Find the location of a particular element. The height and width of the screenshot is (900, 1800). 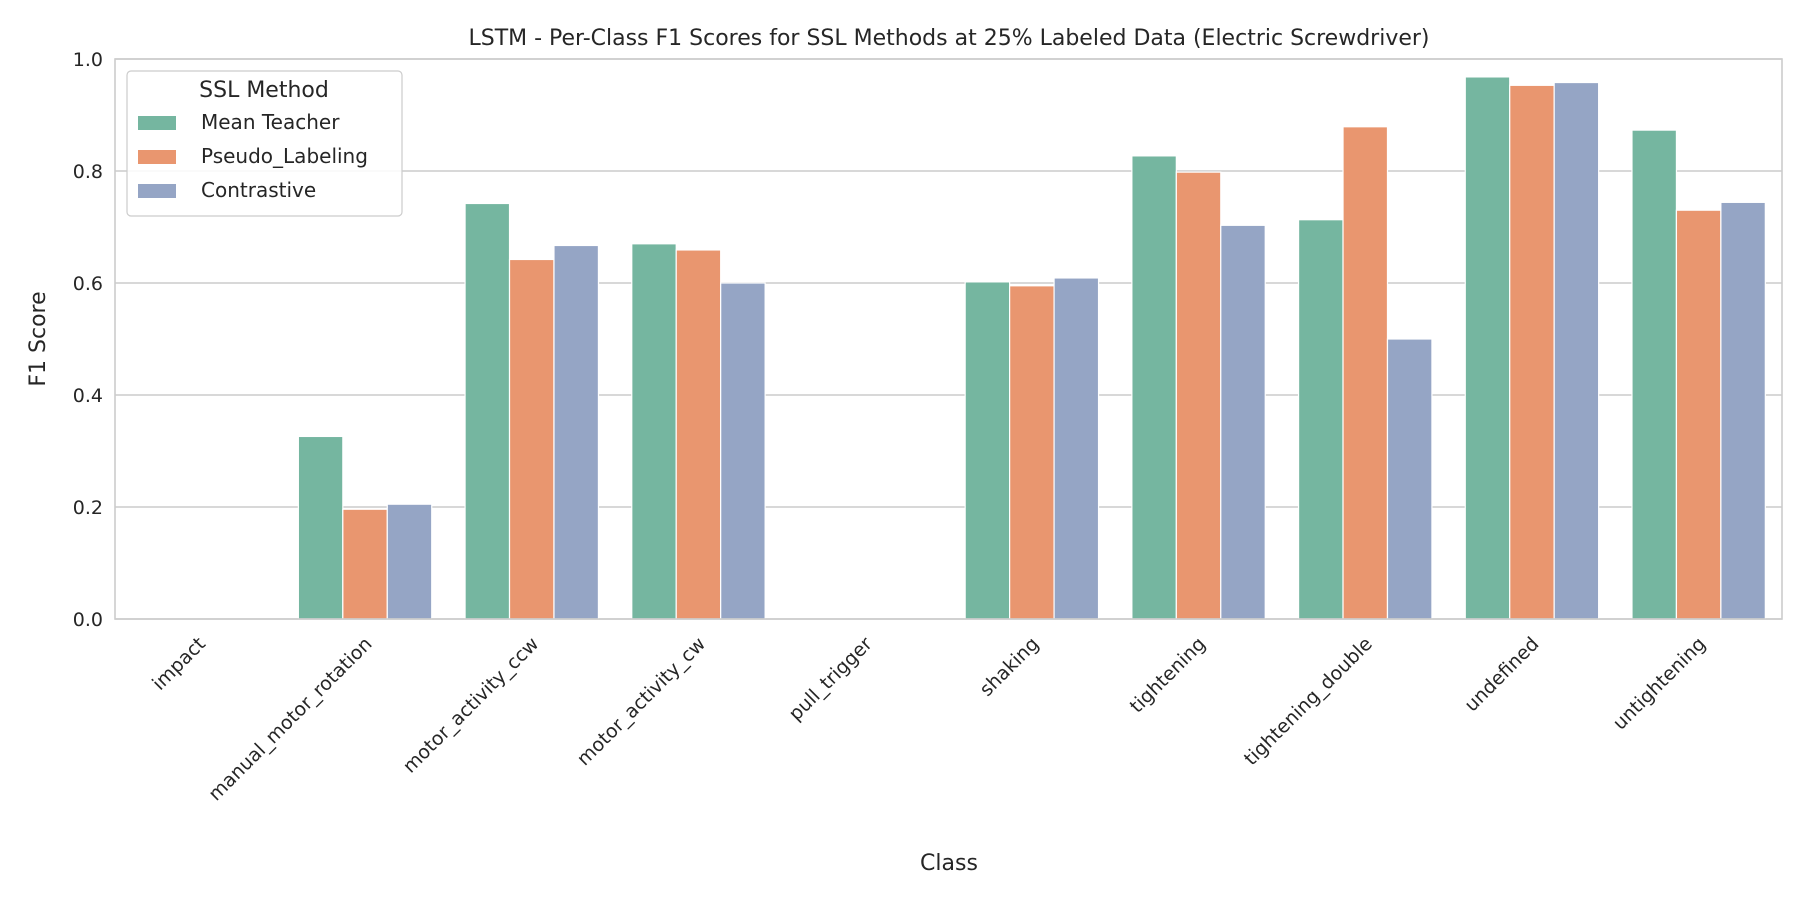

legend-entry: Pseudo_Labeling is located at coordinates (284, 156).